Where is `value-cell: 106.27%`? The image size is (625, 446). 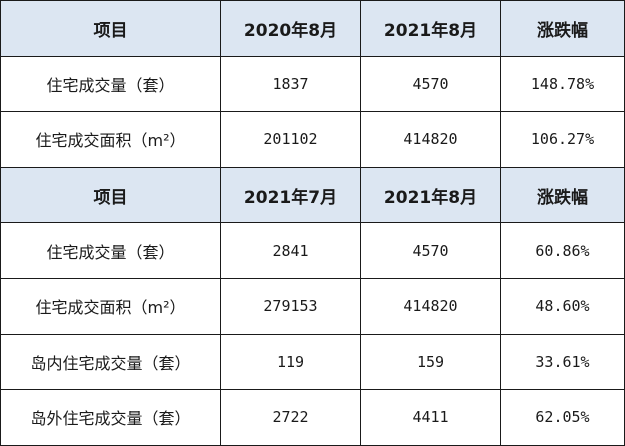 value-cell: 106.27% is located at coordinates (562, 139).